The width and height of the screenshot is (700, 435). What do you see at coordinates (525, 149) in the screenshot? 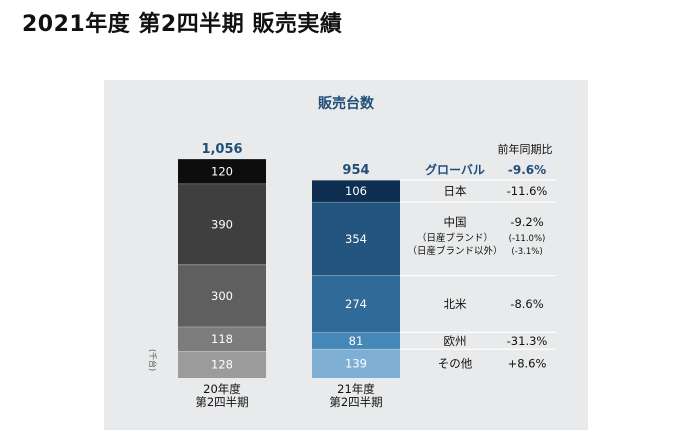
I see `yoy-header: 前年同期比` at bounding box center [525, 149].